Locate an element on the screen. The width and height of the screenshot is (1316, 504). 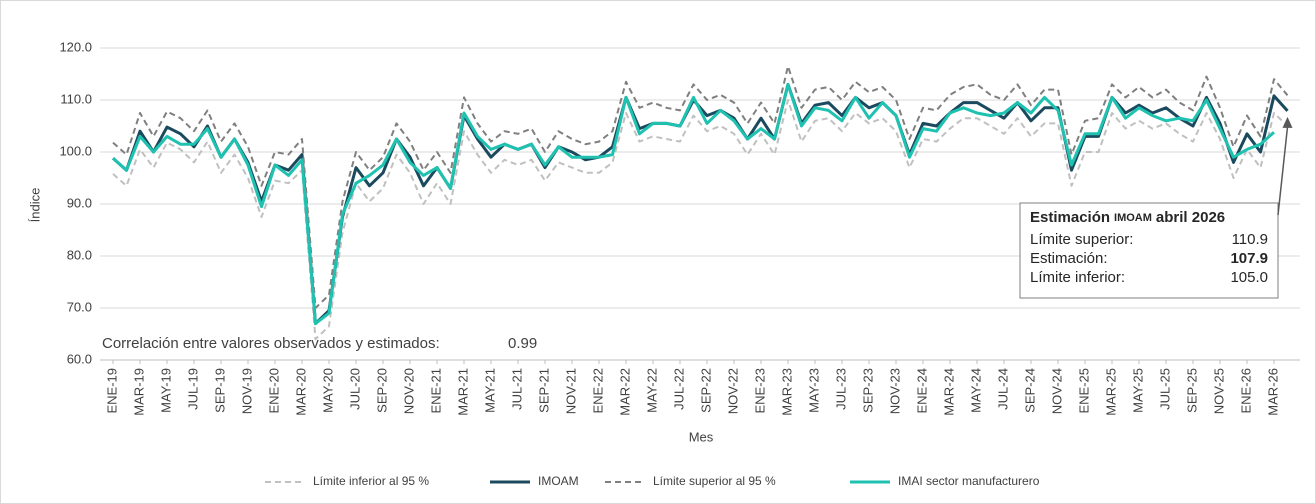
x-tick-label: MAY-20 is located at coordinates (327, 390).